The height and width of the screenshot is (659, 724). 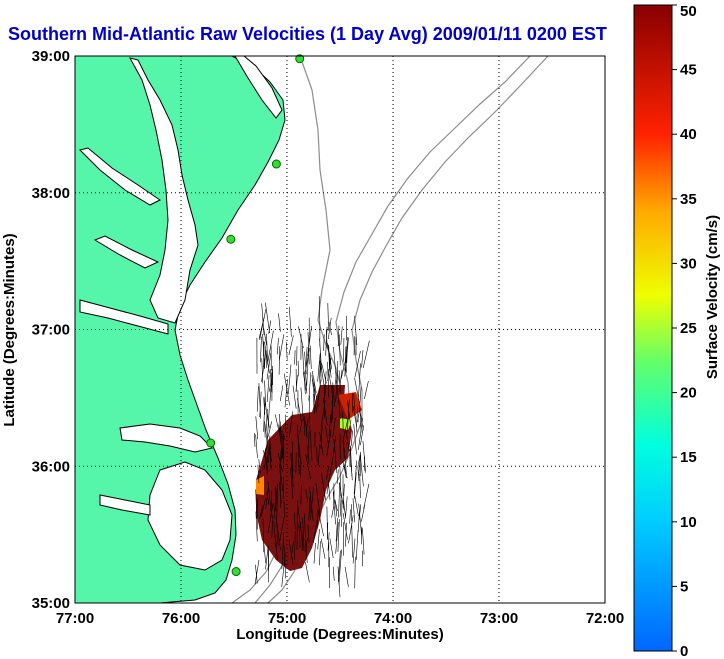 I want to click on river-james, so click(x=124, y=317).